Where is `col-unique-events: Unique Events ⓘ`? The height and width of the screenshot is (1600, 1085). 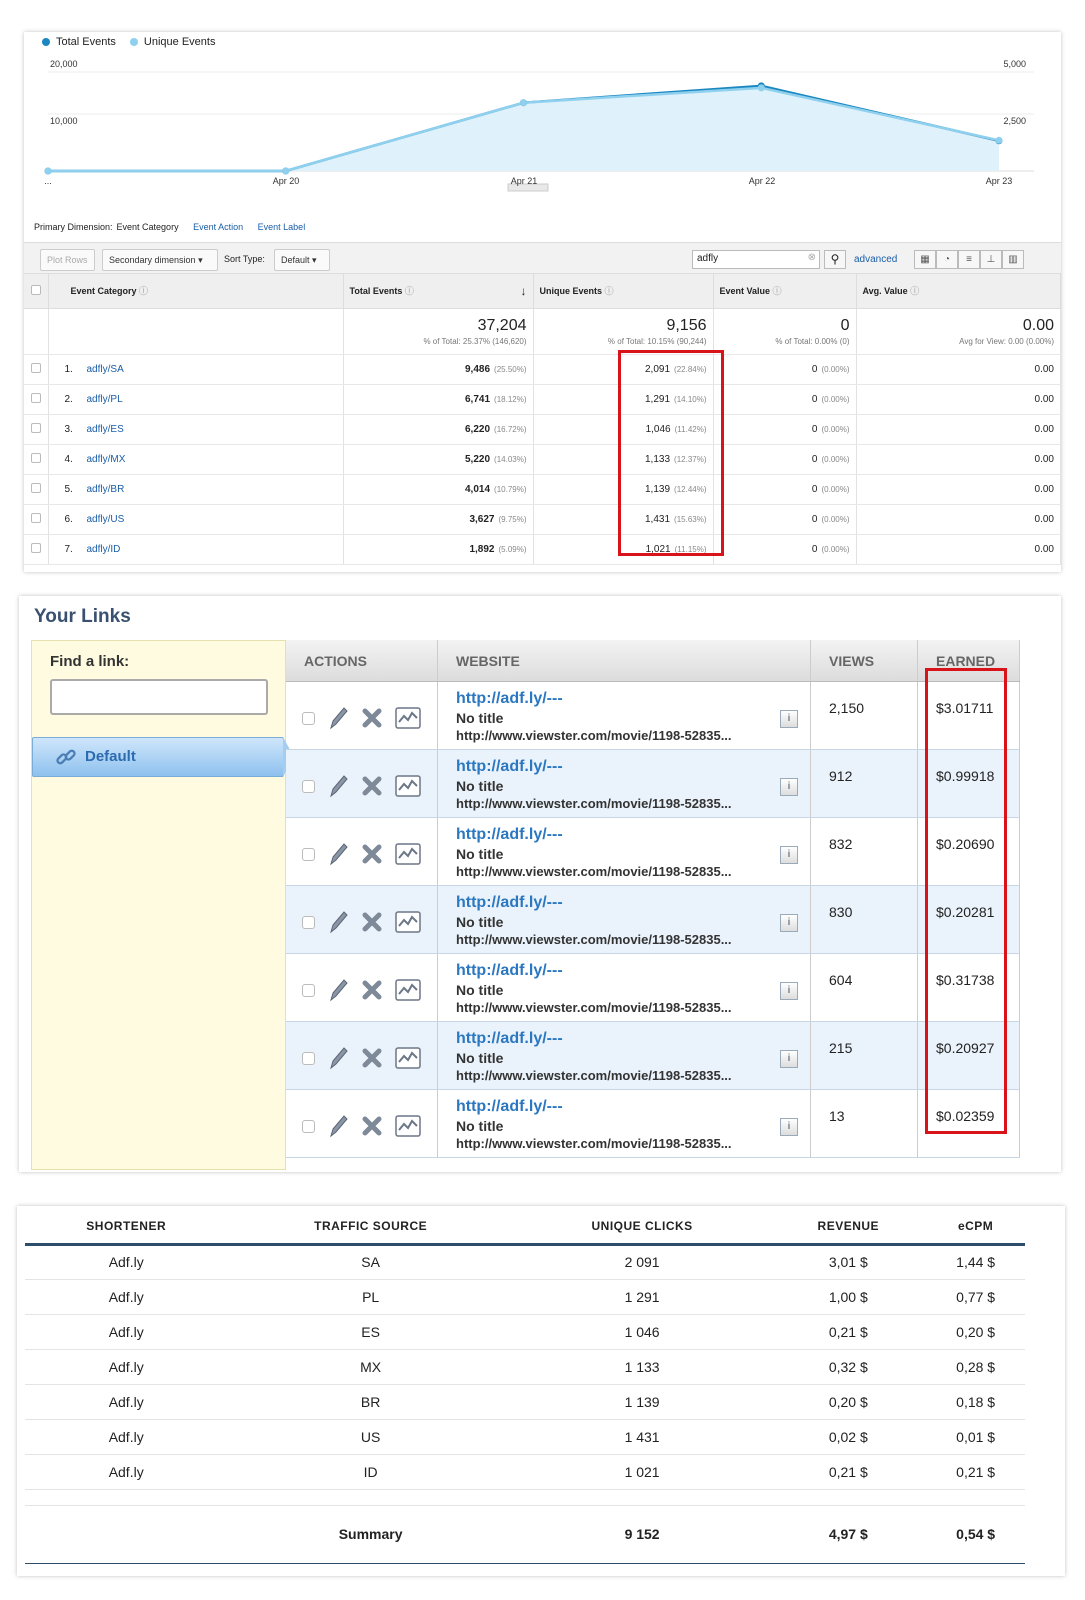 col-unique-events: Unique Events ⓘ is located at coordinates (623, 291).